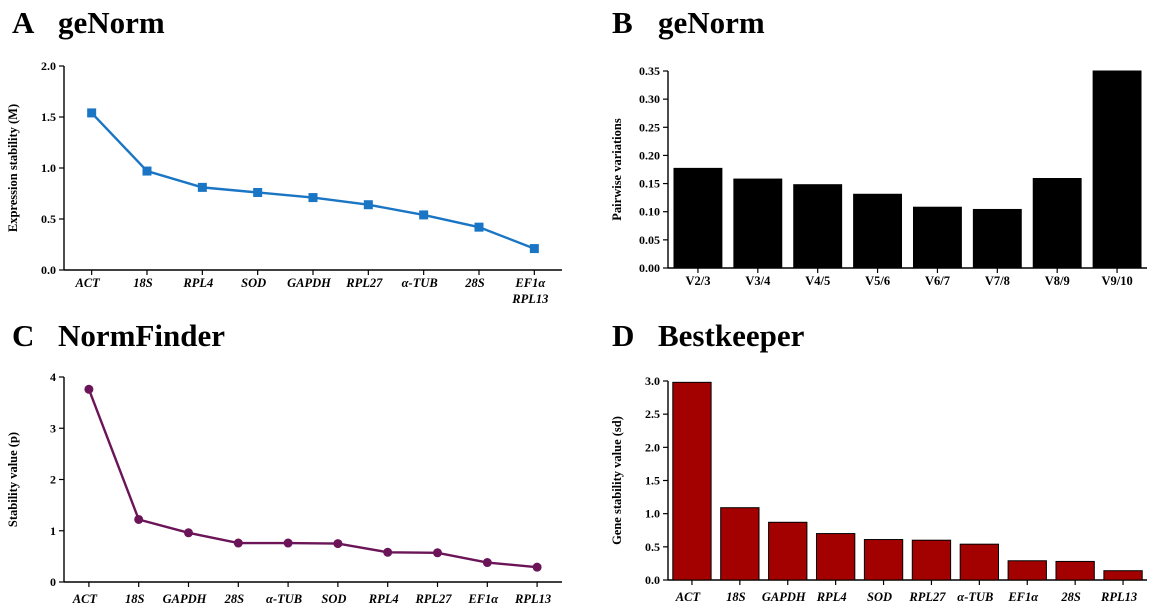 The height and width of the screenshot is (613, 1161). Describe the element at coordinates (817, 281) in the screenshot. I see `x-tick-label: V4/5` at that location.